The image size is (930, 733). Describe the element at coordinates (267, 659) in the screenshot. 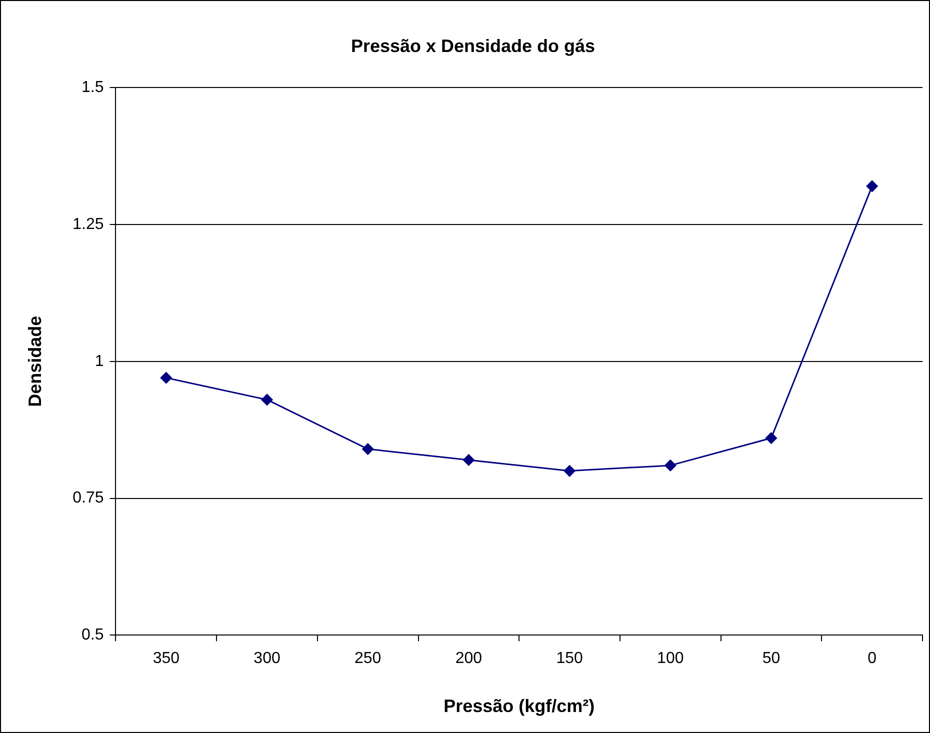

I see `x-tick-label: 300` at that location.